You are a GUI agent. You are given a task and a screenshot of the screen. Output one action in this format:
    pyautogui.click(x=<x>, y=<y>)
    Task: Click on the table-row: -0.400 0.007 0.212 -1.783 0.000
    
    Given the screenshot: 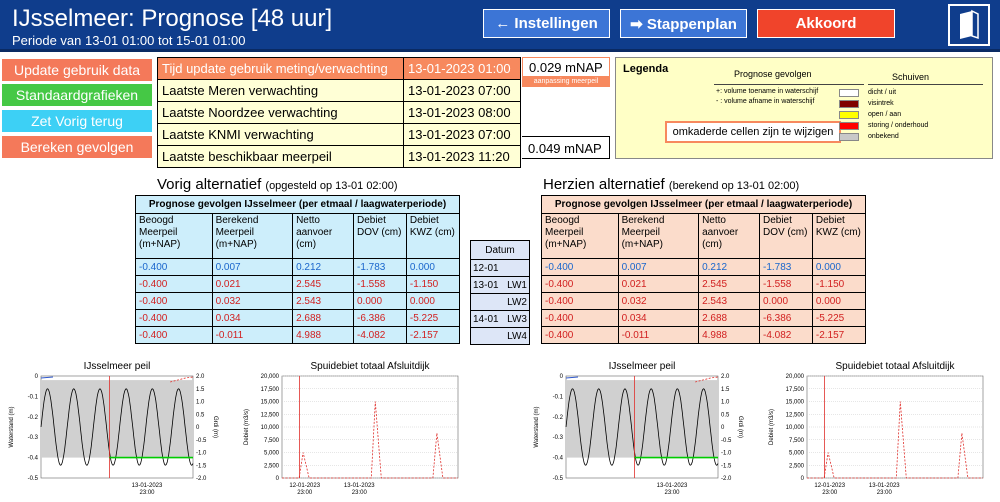 What is the action you would take?
    pyautogui.click(x=298, y=267)
    